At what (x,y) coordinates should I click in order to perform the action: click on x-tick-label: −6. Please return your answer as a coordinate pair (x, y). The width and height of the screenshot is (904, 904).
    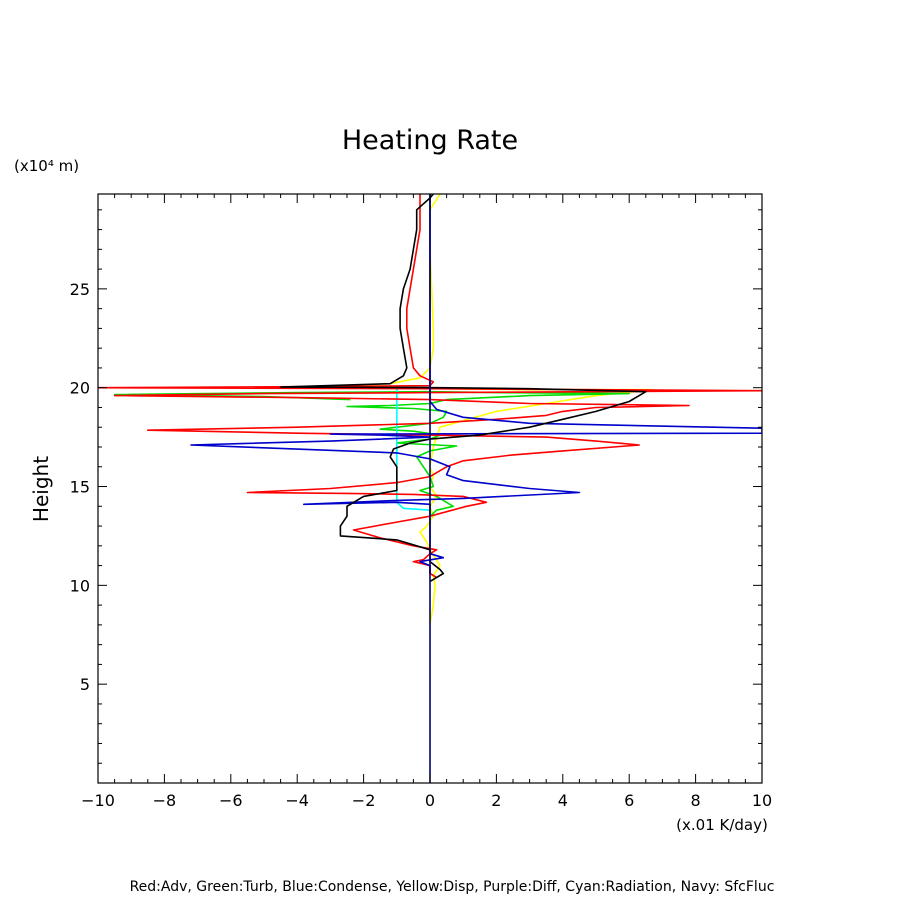
    Looking at the image, I should click on (231, 800).